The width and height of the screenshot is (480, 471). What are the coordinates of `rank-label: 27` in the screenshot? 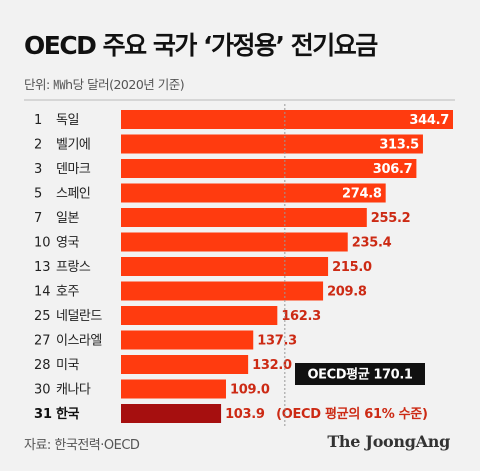 It's located at (42, 341).